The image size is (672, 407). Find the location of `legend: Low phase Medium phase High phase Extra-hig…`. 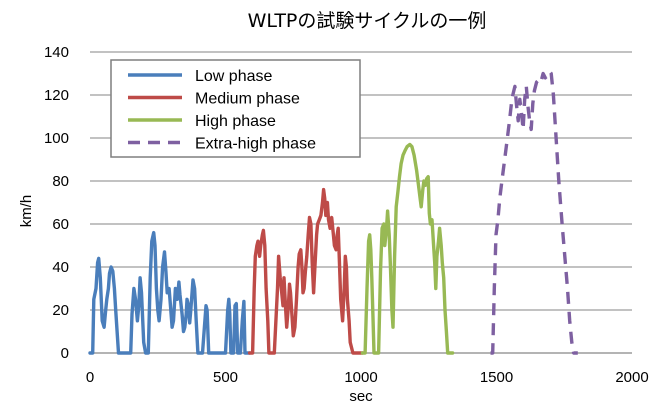

legend: Low phase Medium phase High phase Extra-hig… is located at coordinates (235, 108).